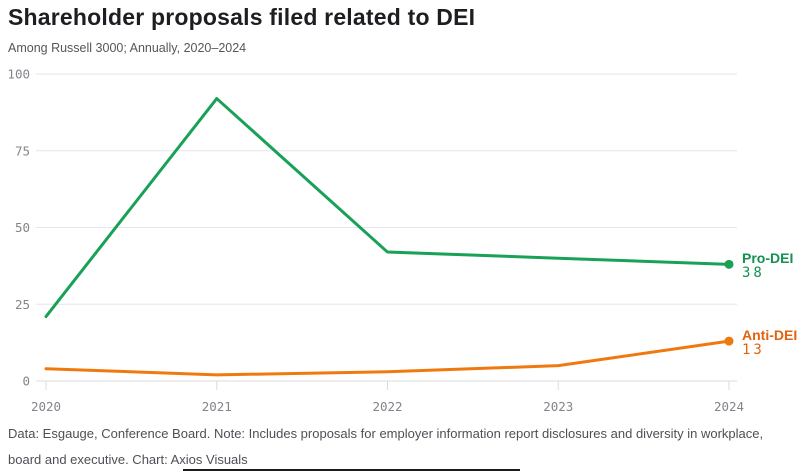 Image resolution: width=800 pixels, height=471 pixels. What do you see at coordinates (729, 406) in the screenshot?
I see `x-tick-label: 2024` at bounding box center [729, 406].